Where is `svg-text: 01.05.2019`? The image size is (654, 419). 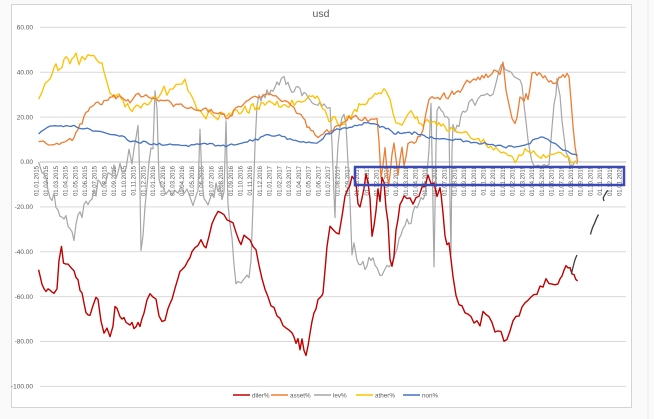 svg-text: 01.05.2019 is located at coordinates (543, 180).